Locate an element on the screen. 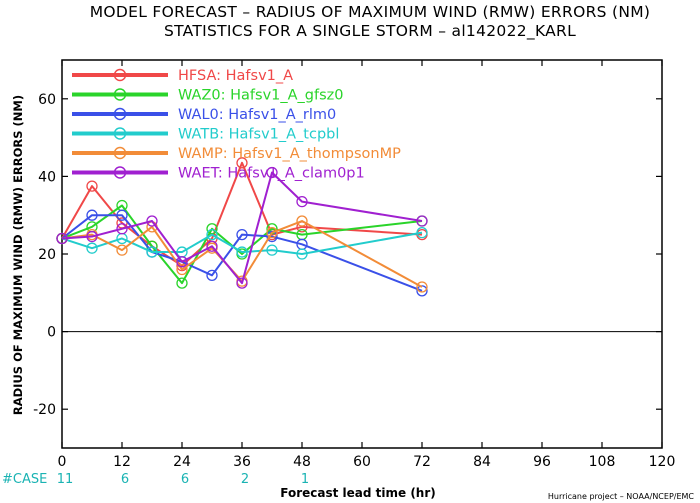 This screenshot has width=700, height=503. case-count: 11 is located at coordinates (65, 479).